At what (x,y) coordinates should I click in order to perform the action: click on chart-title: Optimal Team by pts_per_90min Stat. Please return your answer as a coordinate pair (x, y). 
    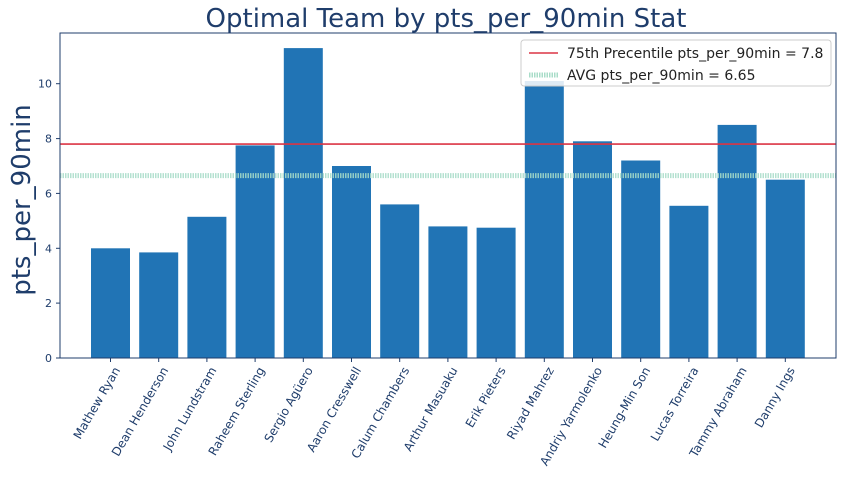
    Looking at the image, I should click on (446, 19).